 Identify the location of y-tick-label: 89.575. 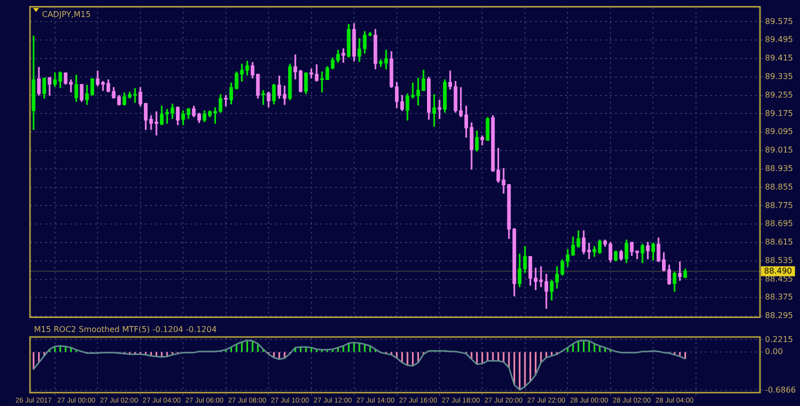
(779, 21).